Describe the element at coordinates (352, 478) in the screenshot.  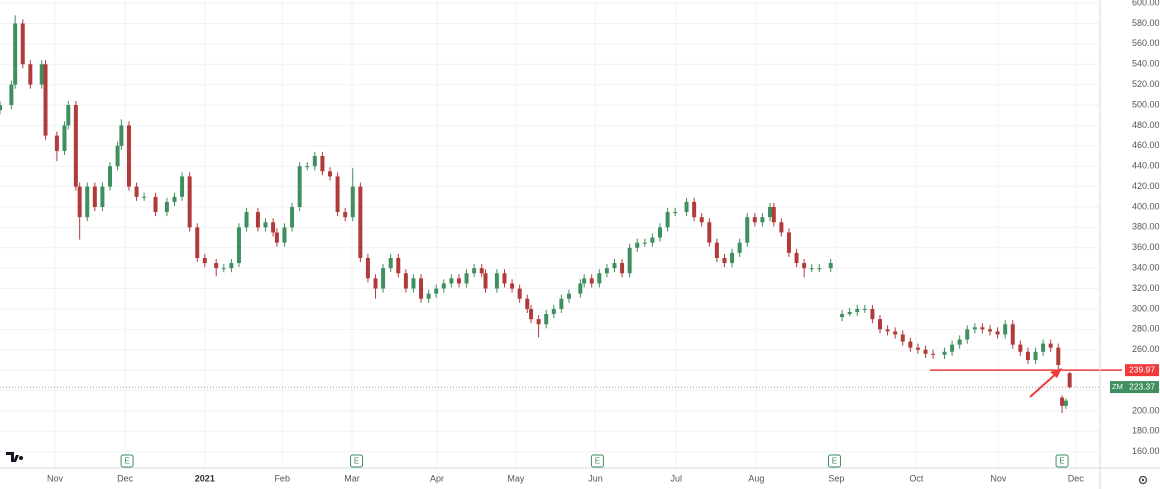
I see `x-tick-label: Mar` at that location.